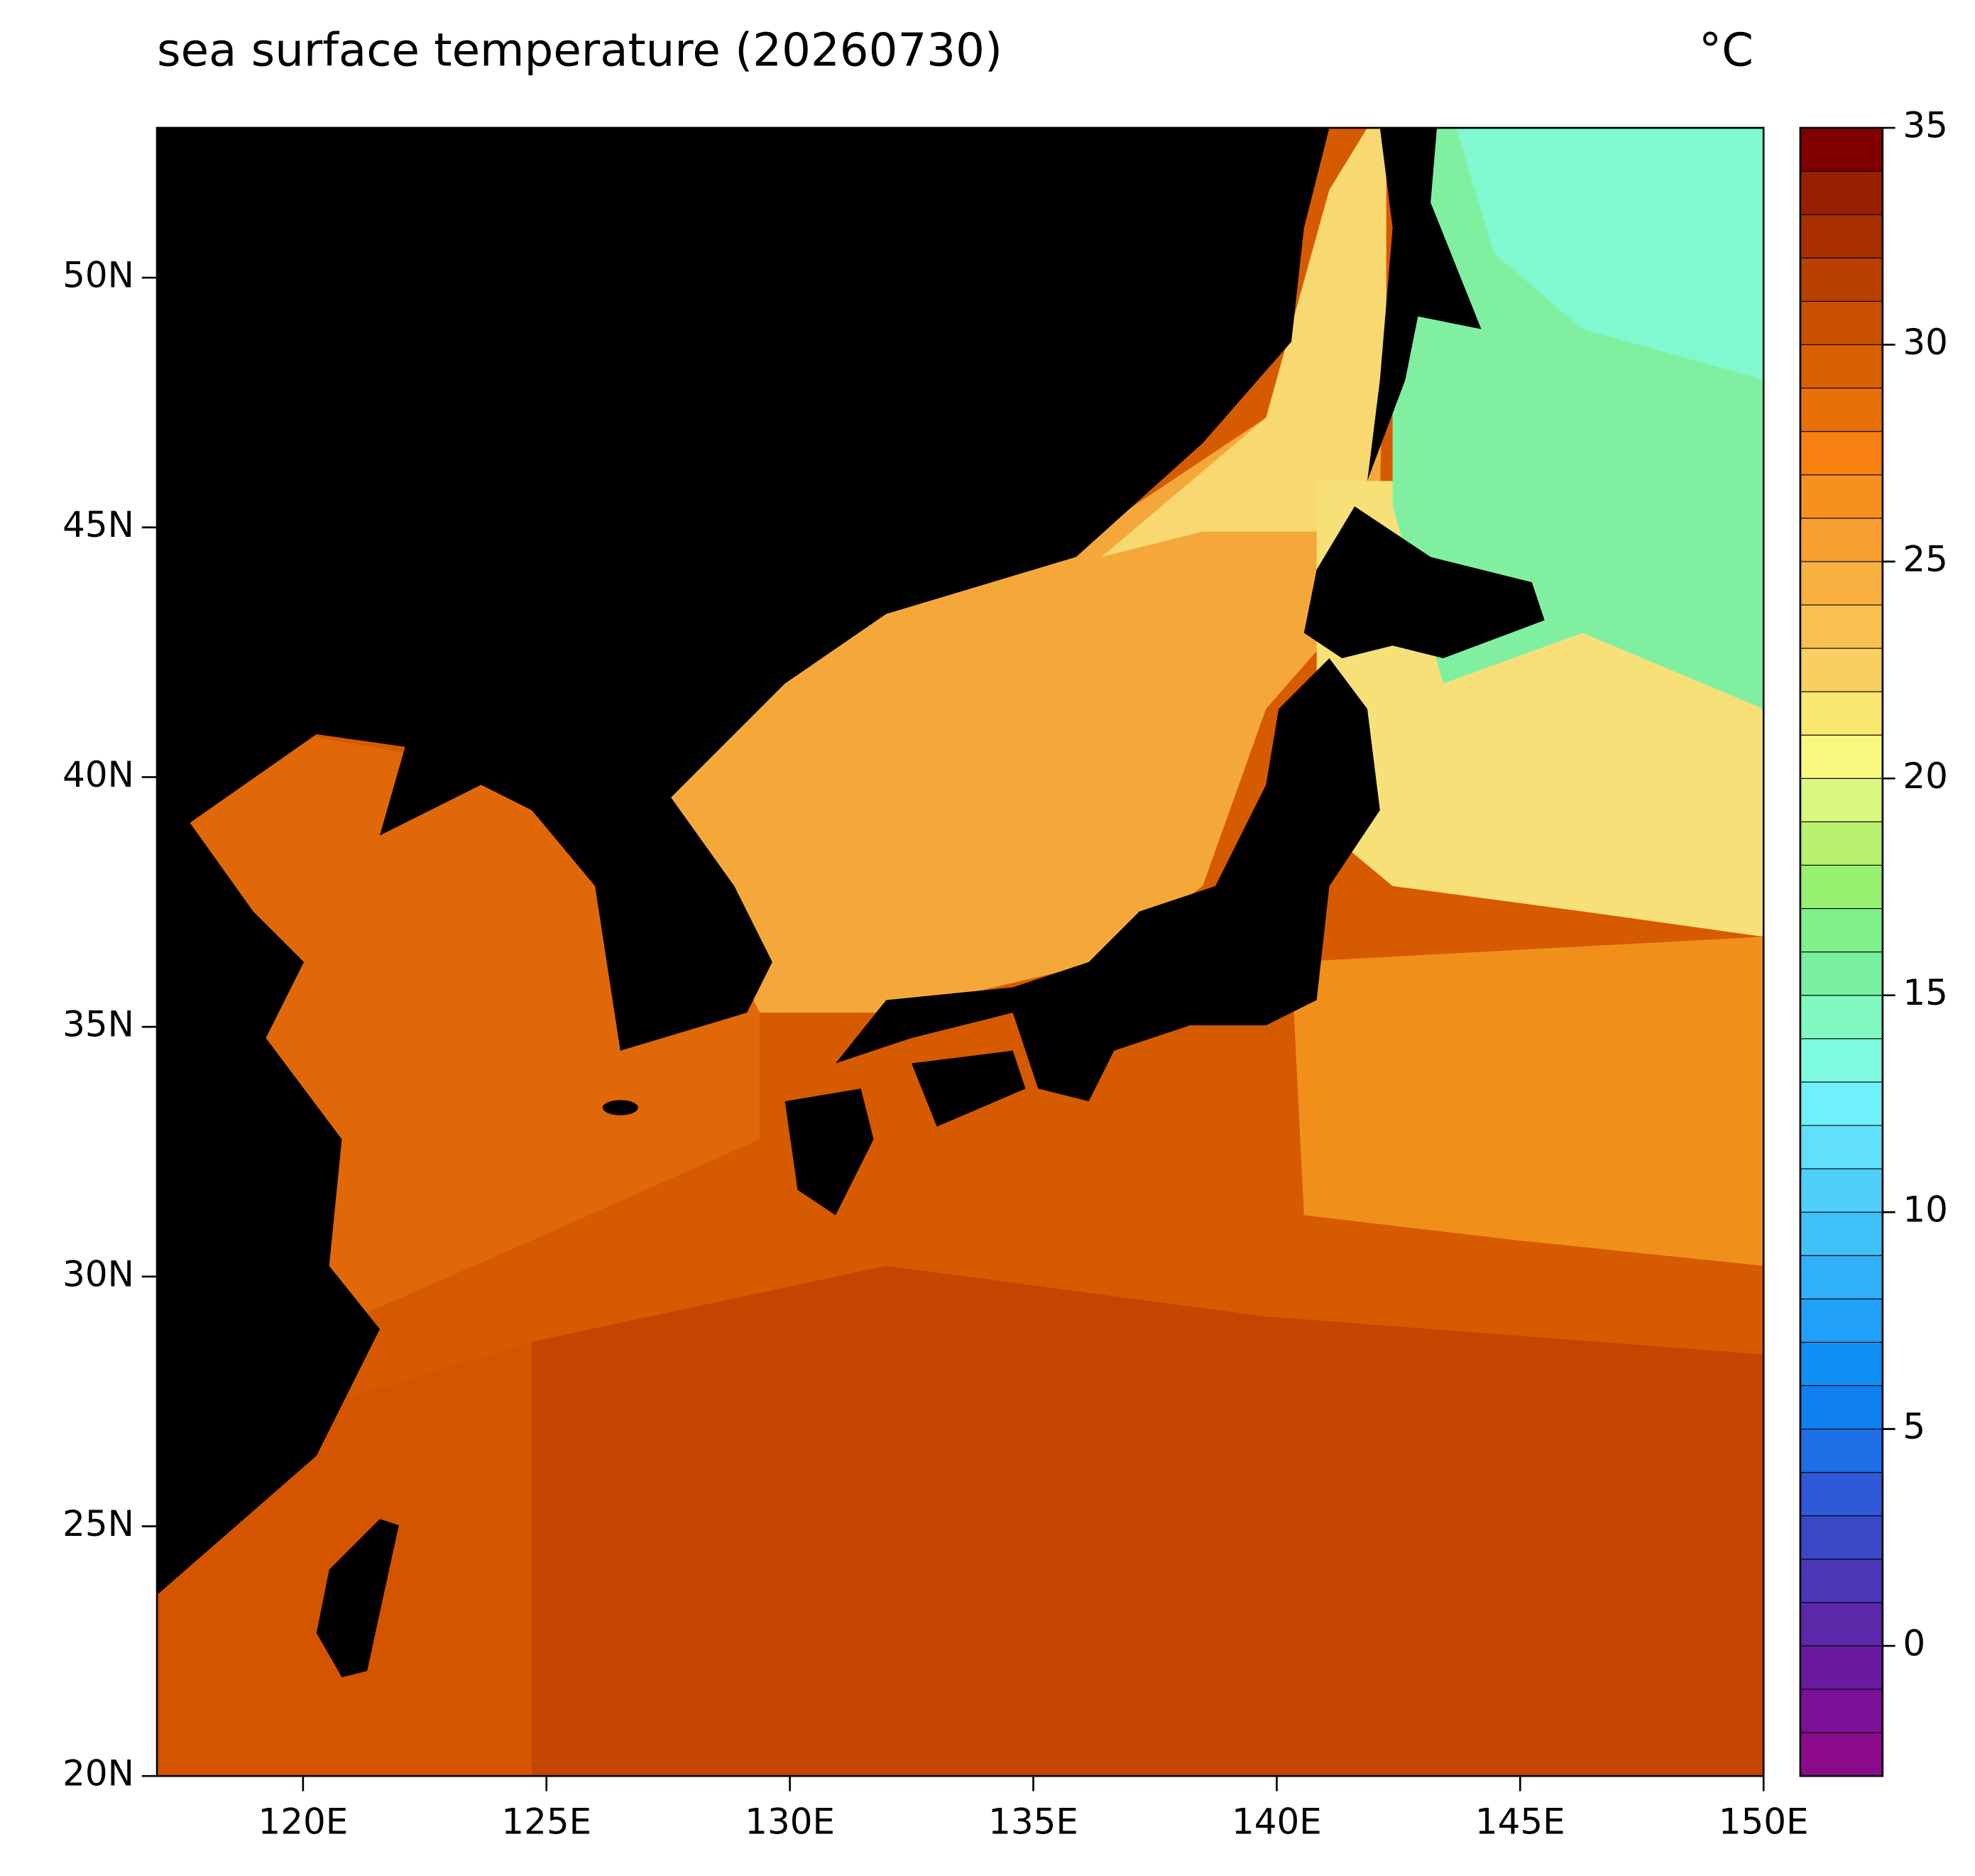  What do you see at coordinates (303, 1821) in the screenshot?
I see `x-tick-label: 120E` at bounding box center [303, 1821].